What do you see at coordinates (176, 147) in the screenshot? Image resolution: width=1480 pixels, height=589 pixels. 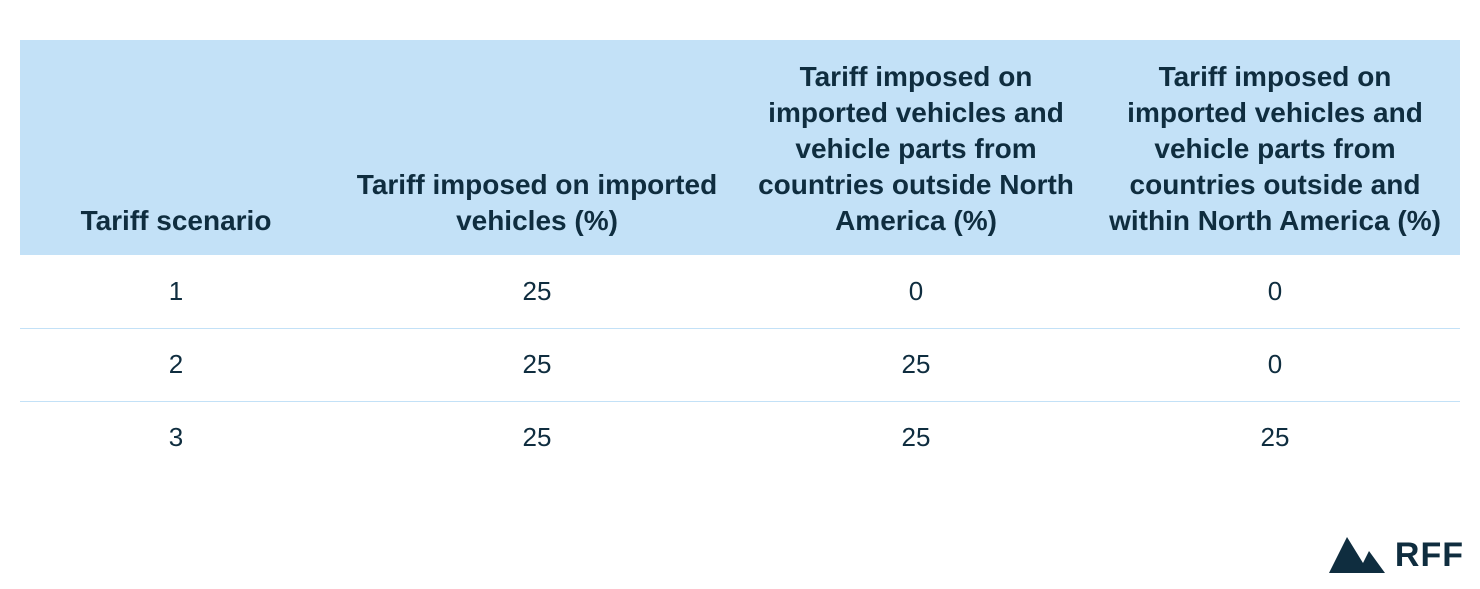 I see `header-tariff-scenario: Tariff scenario` at bounding box center [176, 147].